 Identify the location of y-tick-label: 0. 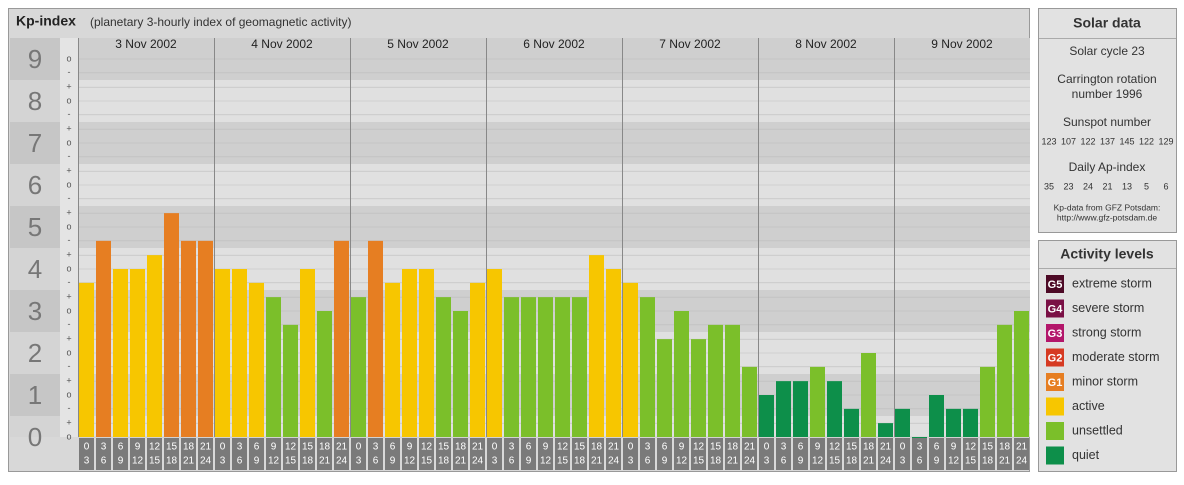
(35, 437).